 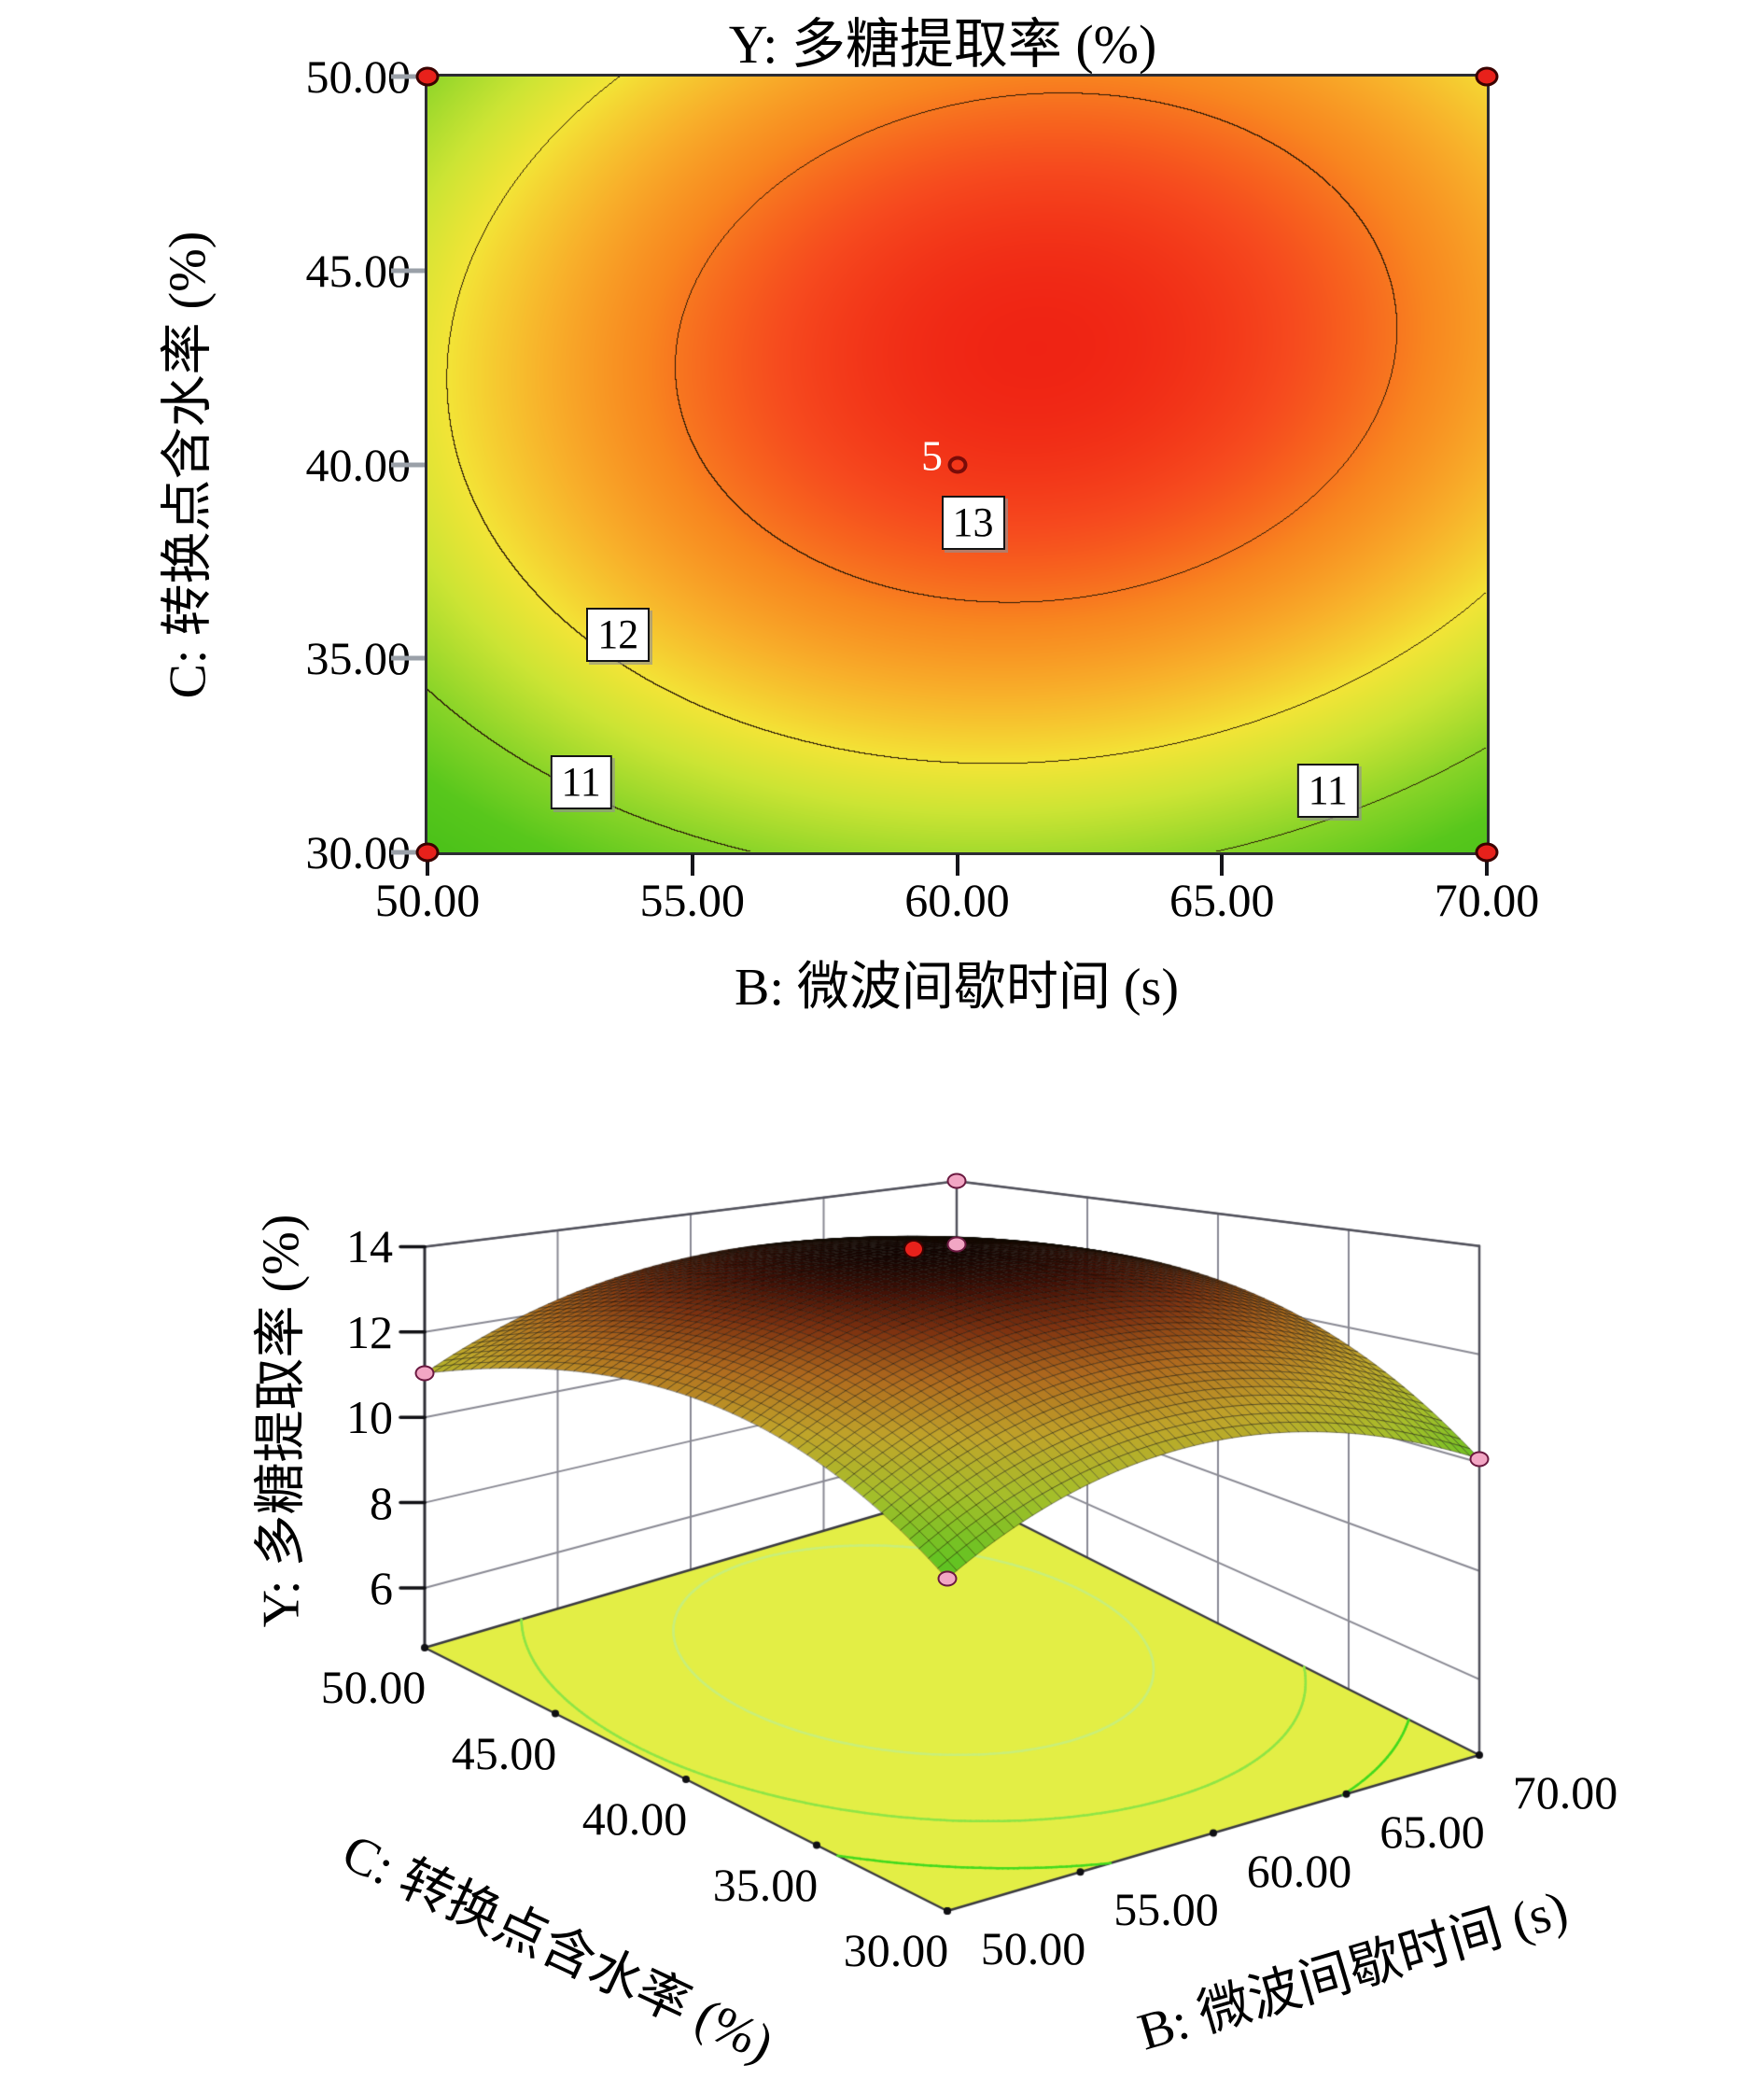 I want to click on contour-x-tick-label: 50.00, so click(x=427, y=900).